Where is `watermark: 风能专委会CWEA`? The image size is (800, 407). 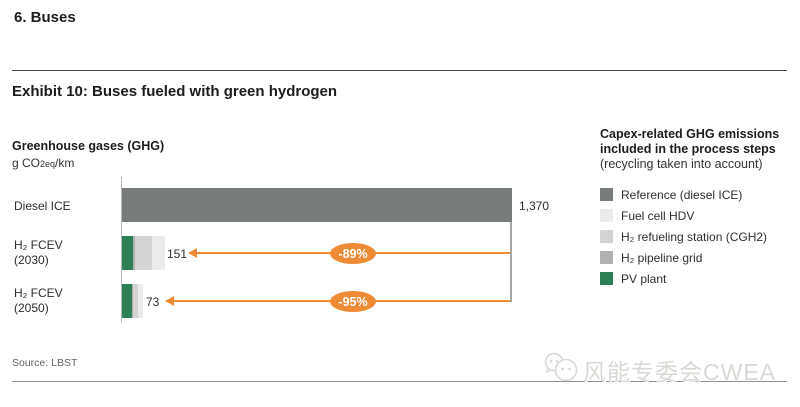 watermark: 风能专委会CWEA is located at coordinates (659, 369).